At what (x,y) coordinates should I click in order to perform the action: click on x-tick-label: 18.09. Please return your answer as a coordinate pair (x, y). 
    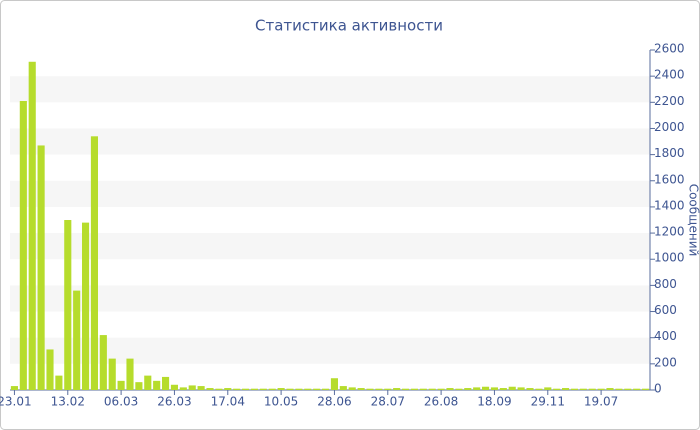
    Looking at the image, I should click on (494, 402).